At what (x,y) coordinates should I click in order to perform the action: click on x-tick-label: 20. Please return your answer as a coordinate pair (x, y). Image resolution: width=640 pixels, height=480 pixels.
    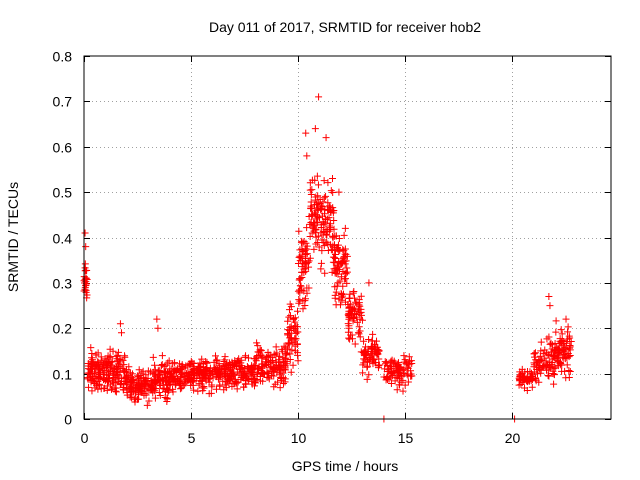
    Looking at the image, I should click on (513, 438).